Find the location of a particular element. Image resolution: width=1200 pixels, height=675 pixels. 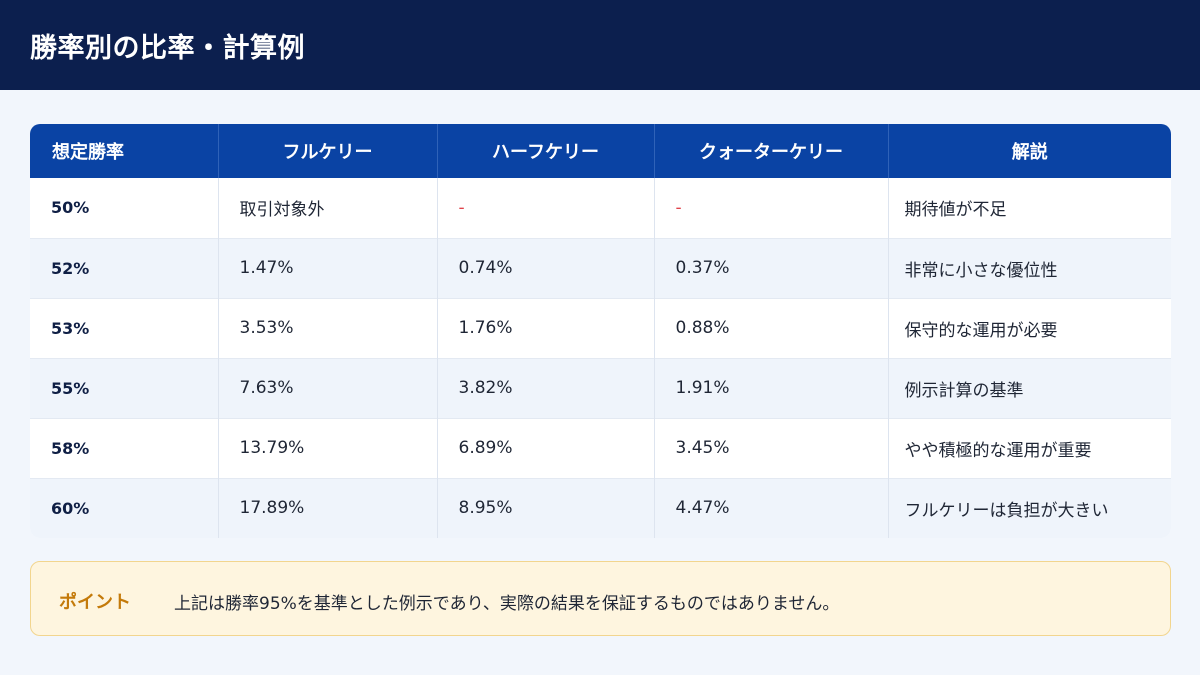

page-title: 勝率別の比率・計算例 is located at coordinates (167, 48).